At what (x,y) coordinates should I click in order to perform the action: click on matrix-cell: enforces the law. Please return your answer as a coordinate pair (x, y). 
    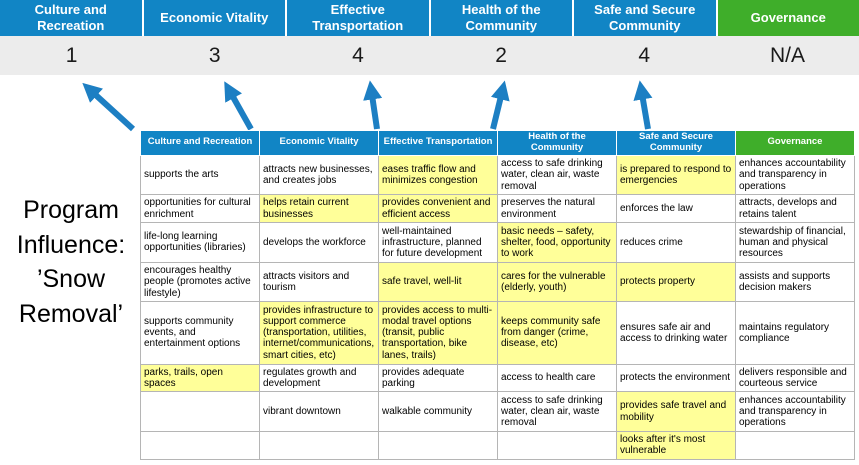
    Looking at the image, I should click on (676, 209).